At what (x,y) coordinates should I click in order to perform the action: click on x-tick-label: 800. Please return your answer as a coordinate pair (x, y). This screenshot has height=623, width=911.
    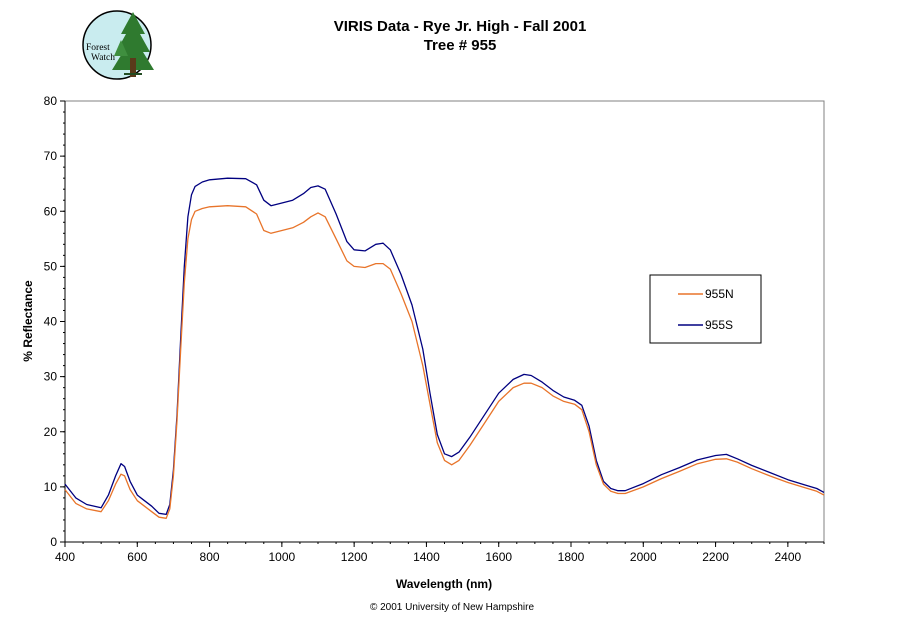
    Looking at the image, I should click on (210, 557).